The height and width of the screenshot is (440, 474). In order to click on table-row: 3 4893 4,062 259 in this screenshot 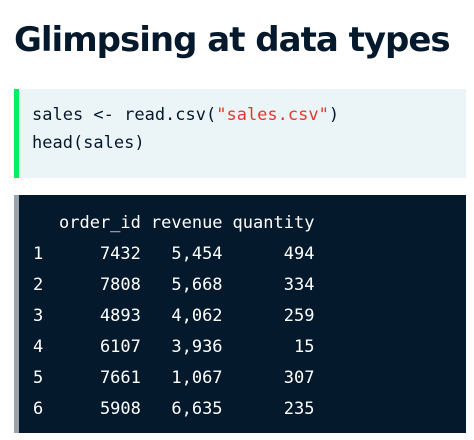, I will do `click(173, 315)`.